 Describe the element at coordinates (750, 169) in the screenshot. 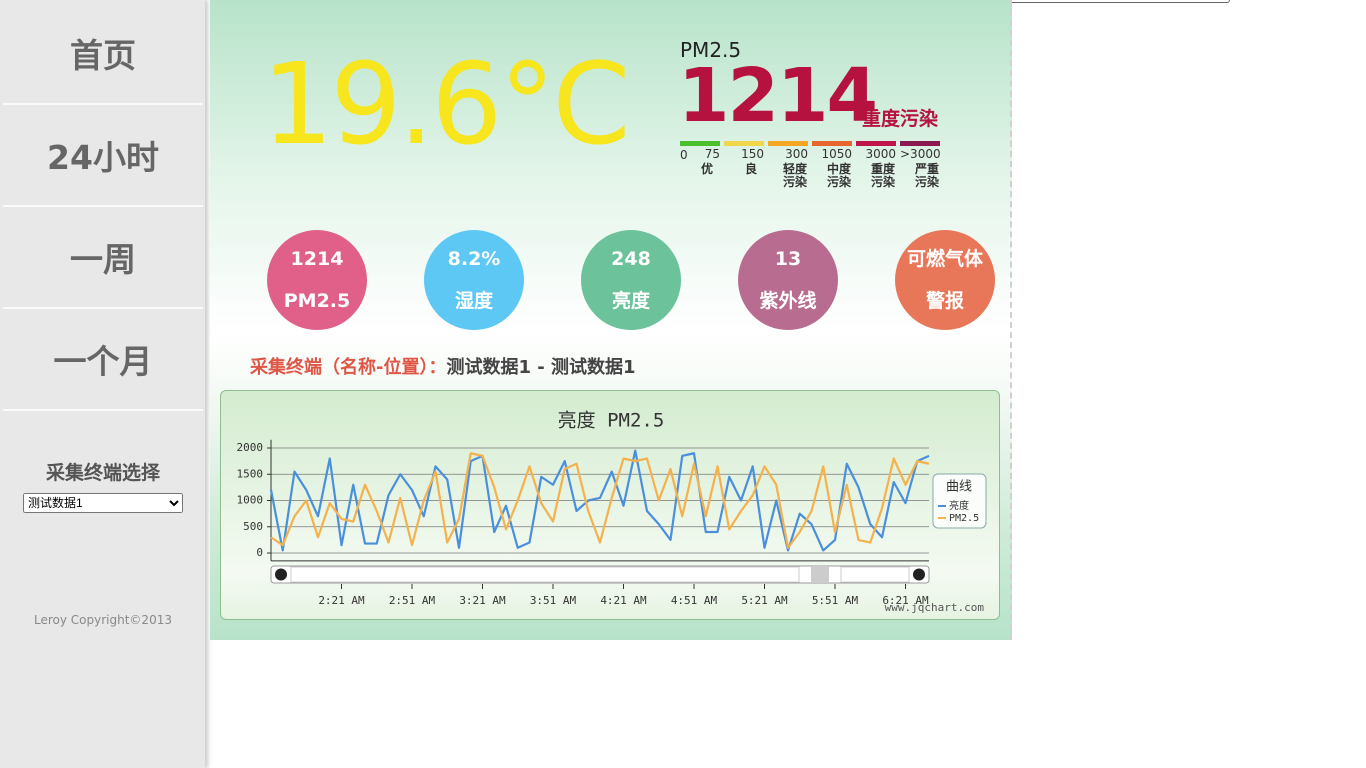

I see `scale-name: 良` at that location.